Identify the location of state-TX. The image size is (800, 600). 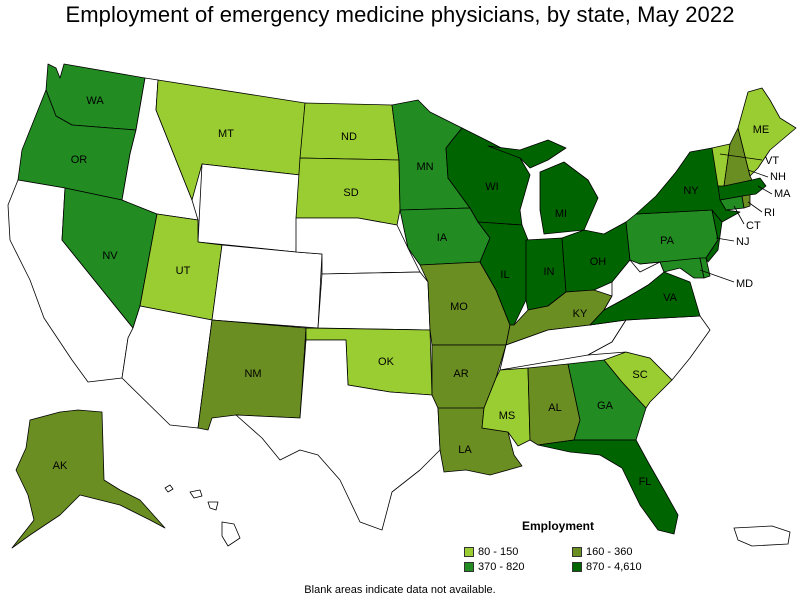
(338, 435).